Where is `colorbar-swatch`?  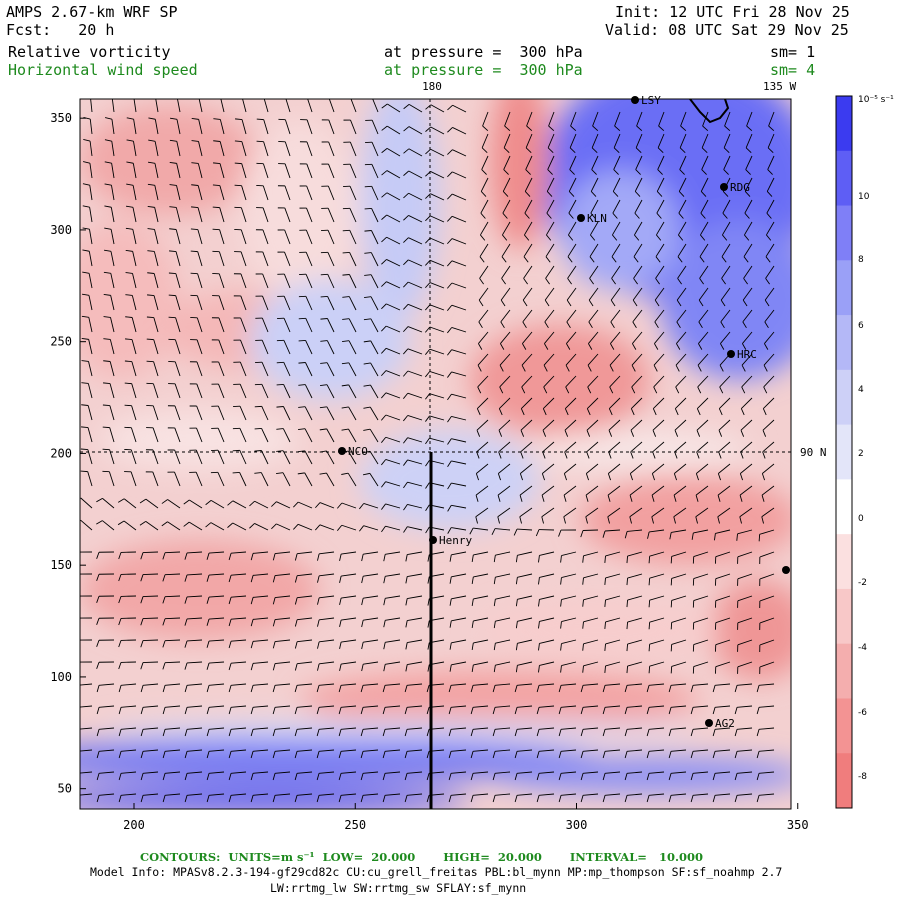 colorbar-swatch is located at coordinates (844, 397).